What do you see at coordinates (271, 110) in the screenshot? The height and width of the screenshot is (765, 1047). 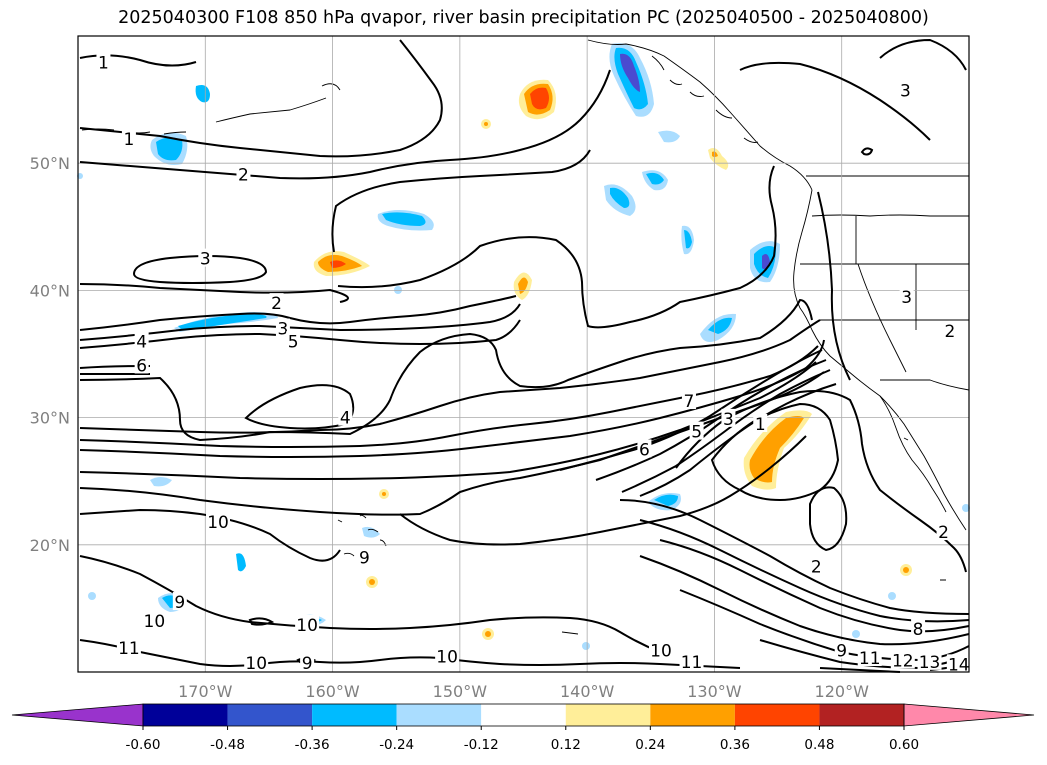 I see `alaska-southwest-coast` at bounding box center [271, 110].